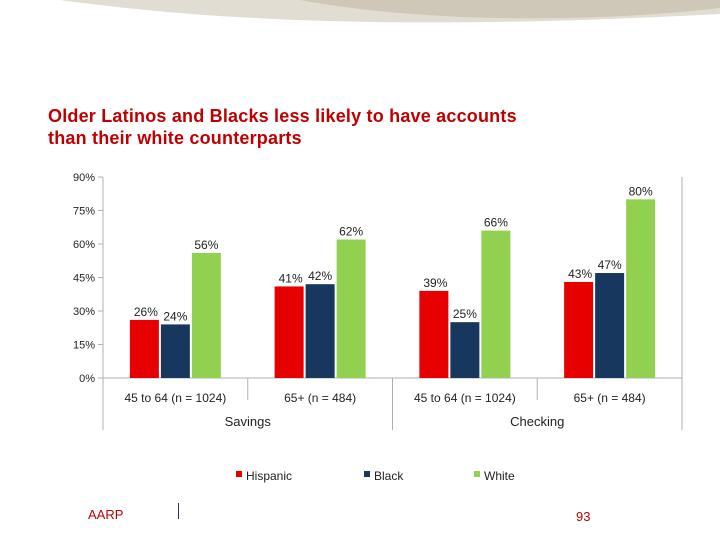 The height and width of the screenshot is (540, 720). I want to click on data-label: 47%, so click(610, 265).